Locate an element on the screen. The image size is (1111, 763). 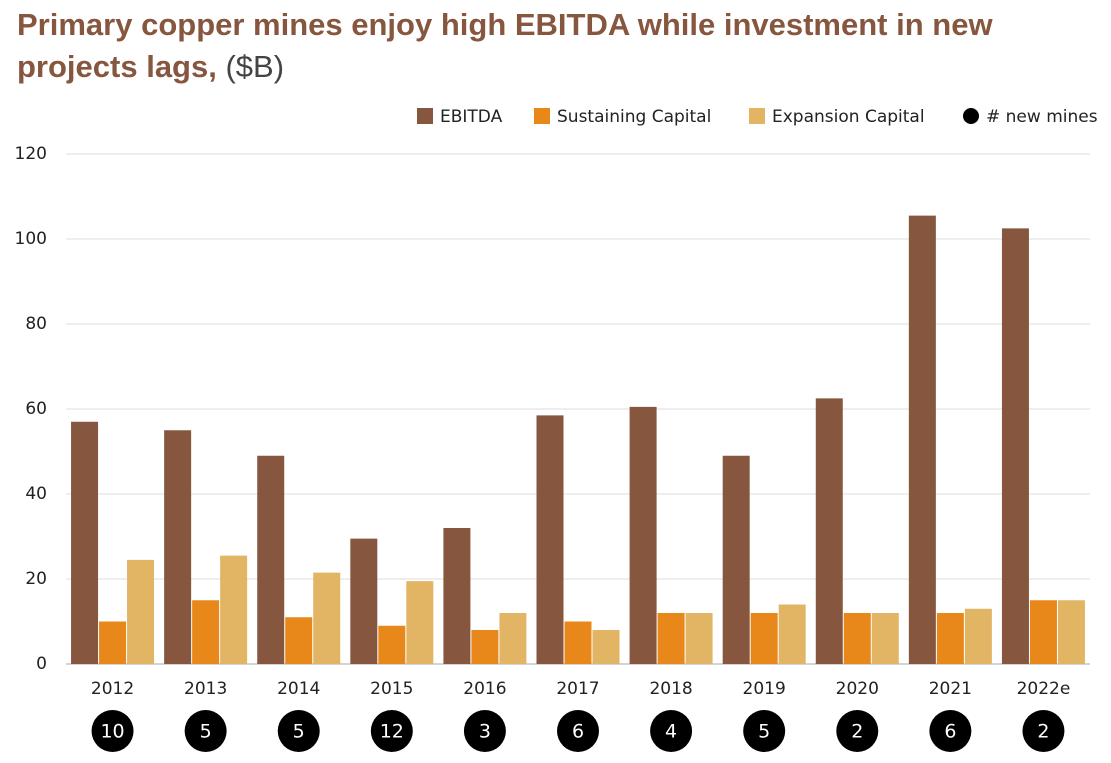
mines-label: 3 is located at coordinates (485, 732).